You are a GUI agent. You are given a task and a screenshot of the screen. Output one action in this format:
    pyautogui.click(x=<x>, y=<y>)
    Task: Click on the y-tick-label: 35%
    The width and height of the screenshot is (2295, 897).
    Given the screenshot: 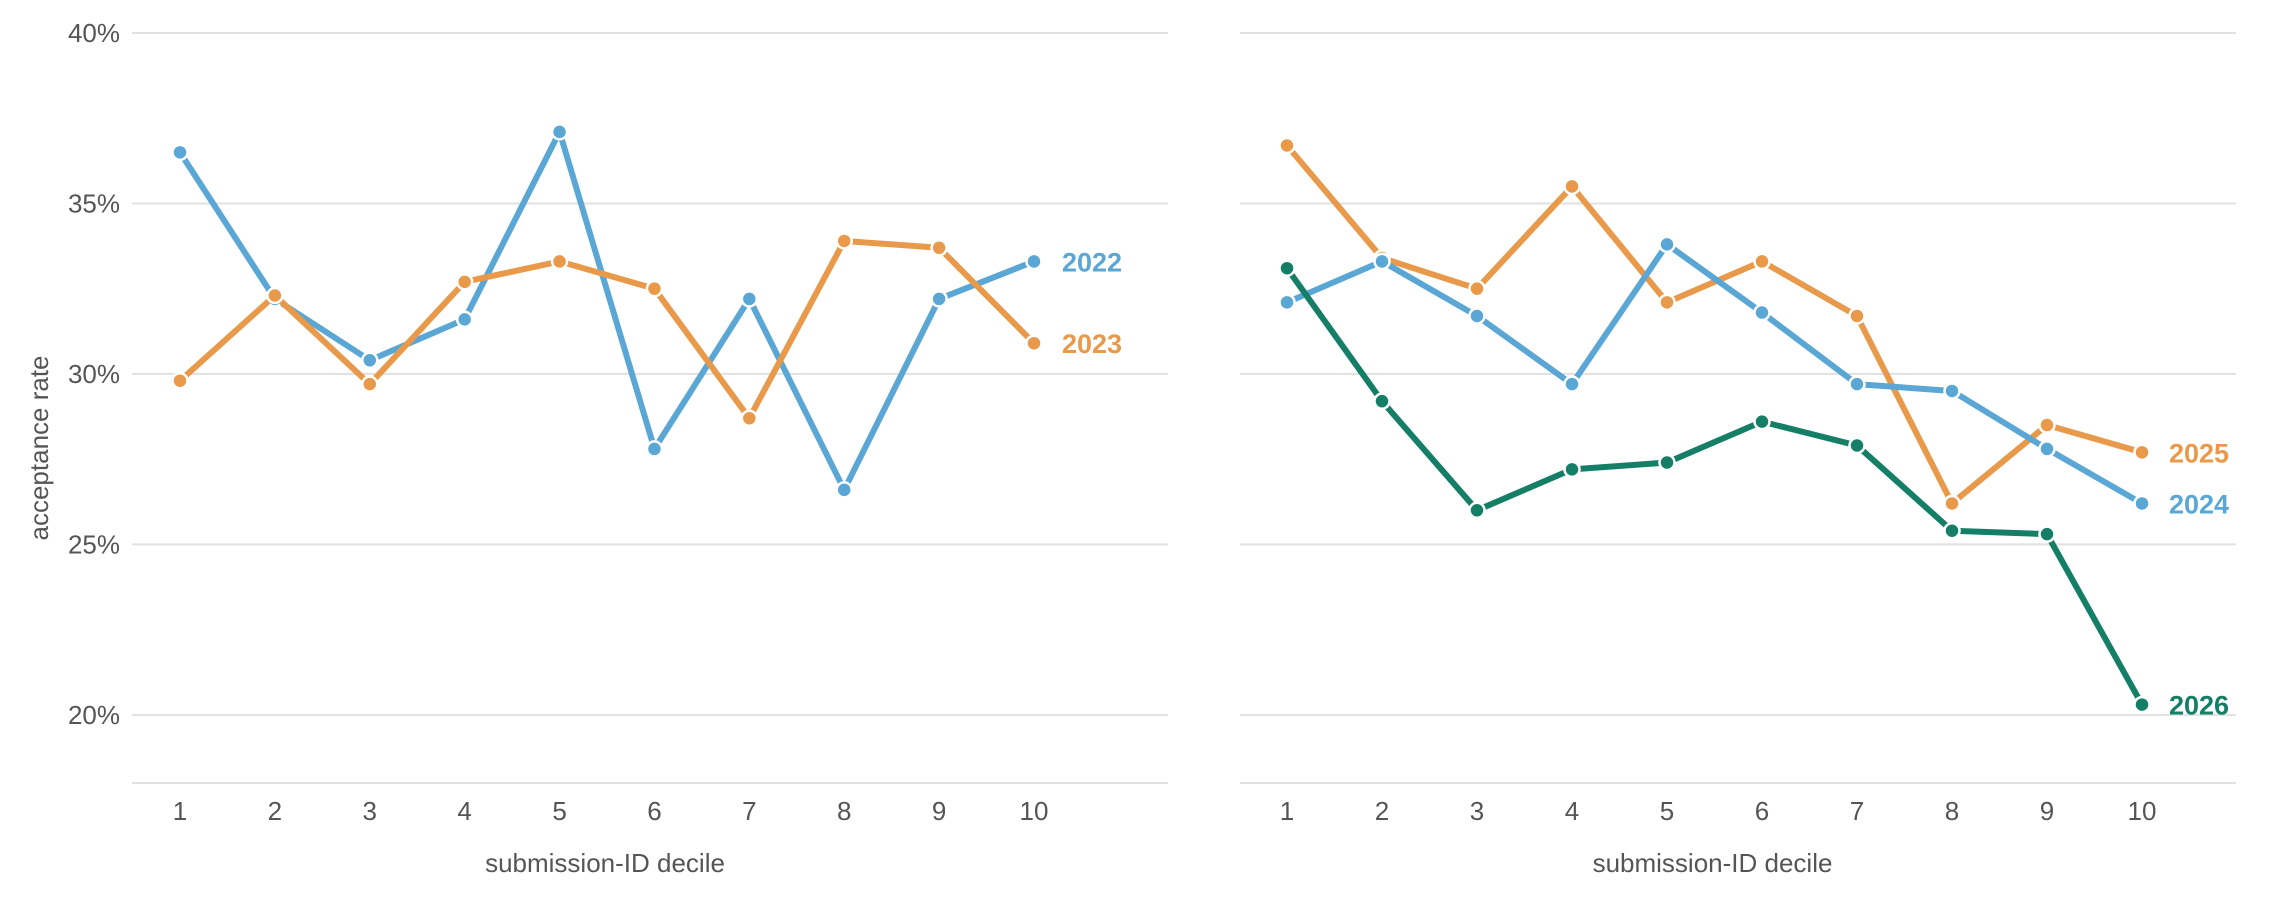 What is the action you would take?
    pyautogui.click(x=94, y=203)
    